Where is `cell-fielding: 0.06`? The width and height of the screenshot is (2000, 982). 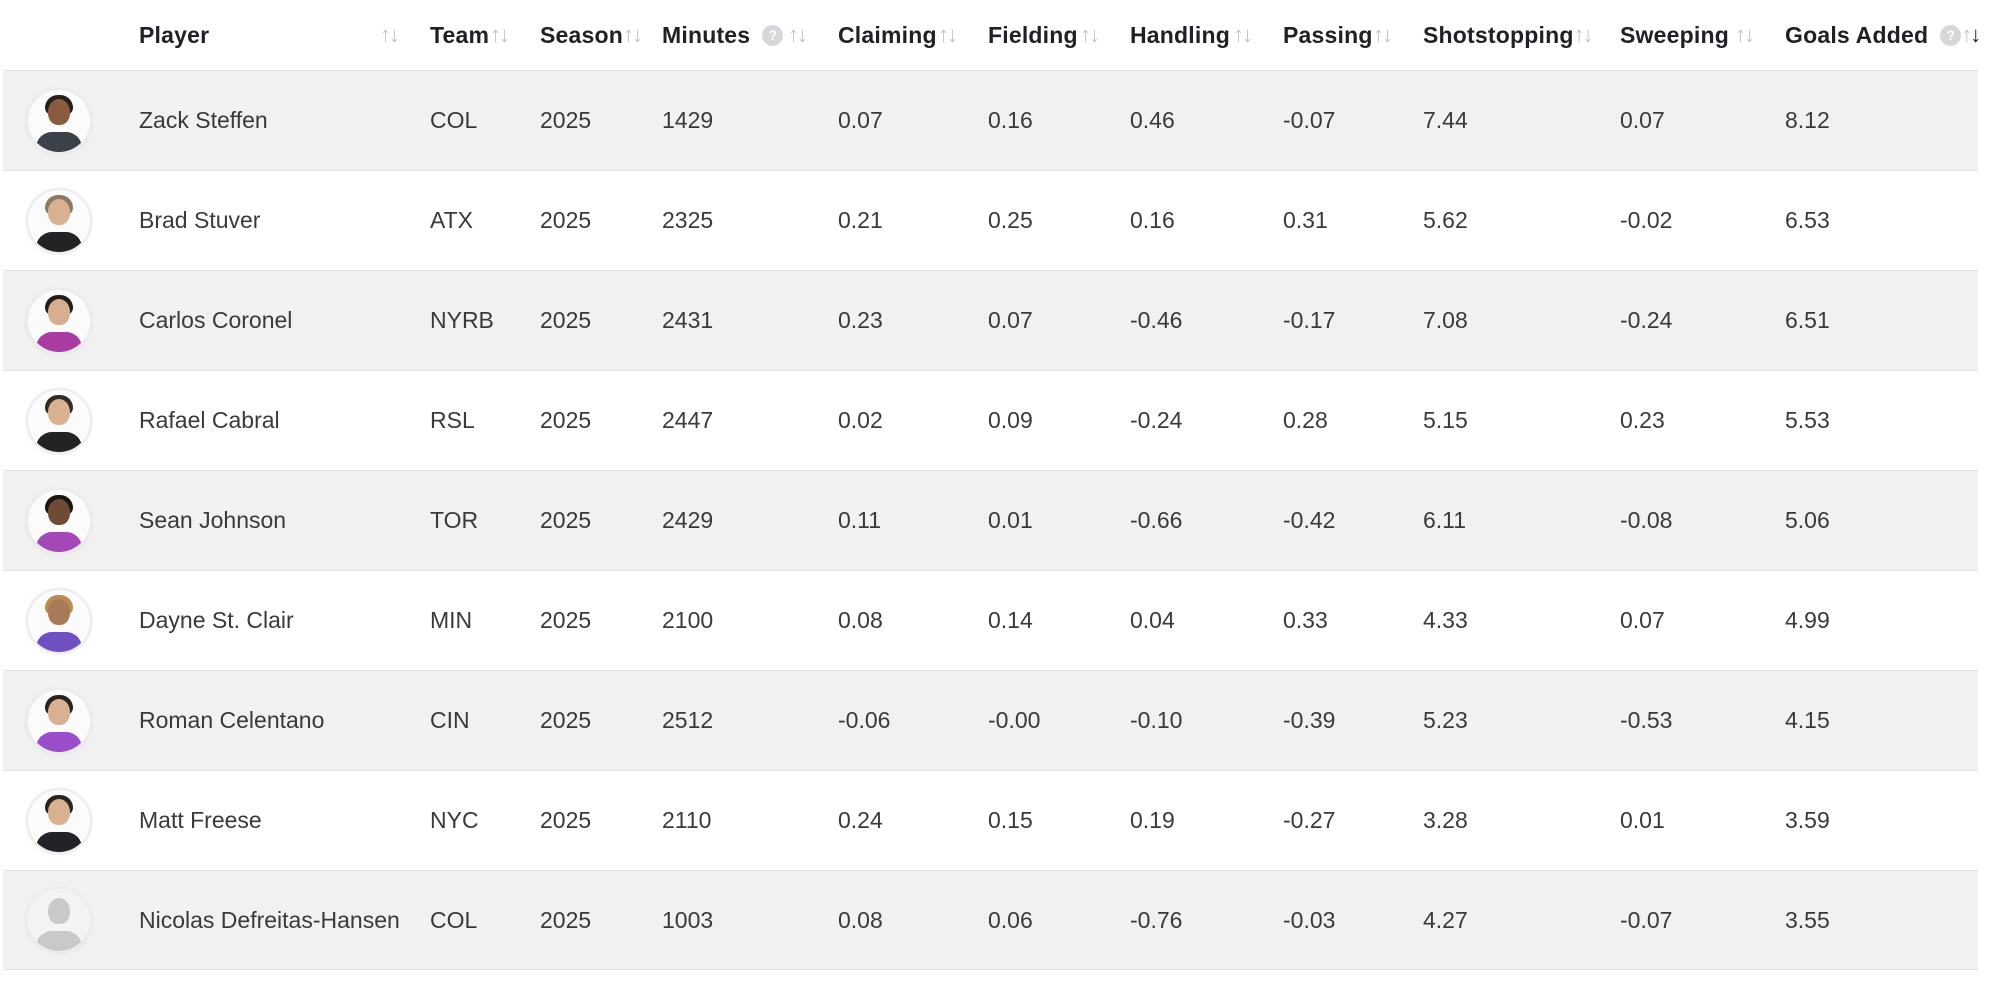 cell-fielding: 0.06 is located at coordinates (1010, 919).